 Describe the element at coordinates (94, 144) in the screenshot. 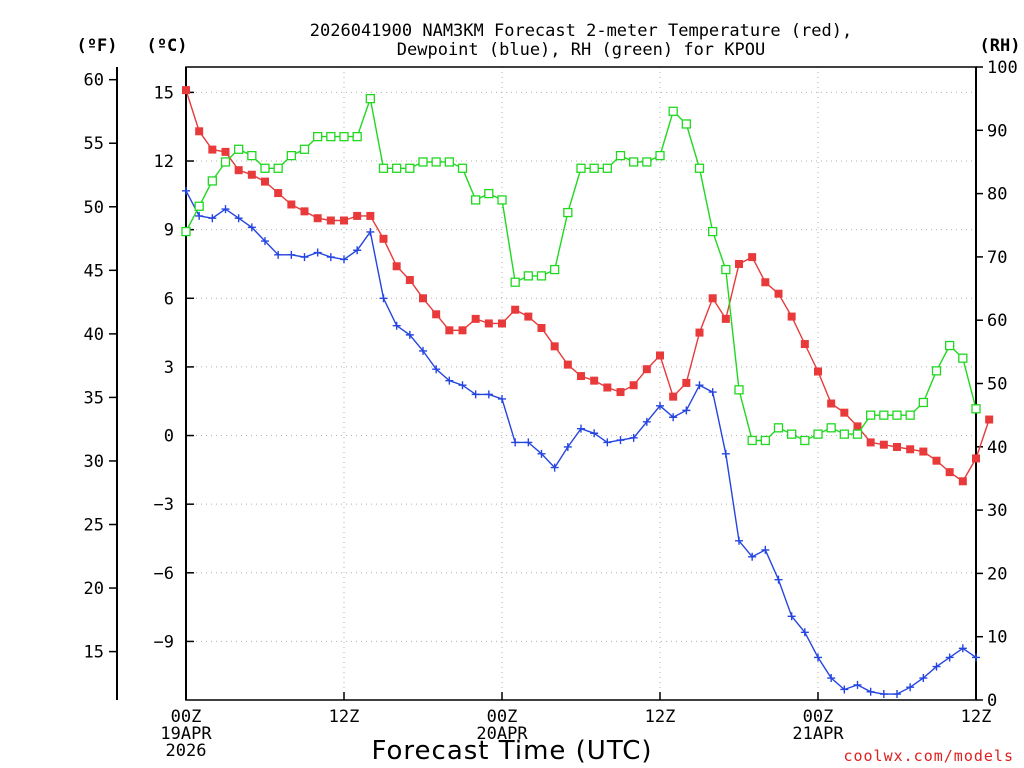

I see `fahrenheit-tick-label: 55` at that location.